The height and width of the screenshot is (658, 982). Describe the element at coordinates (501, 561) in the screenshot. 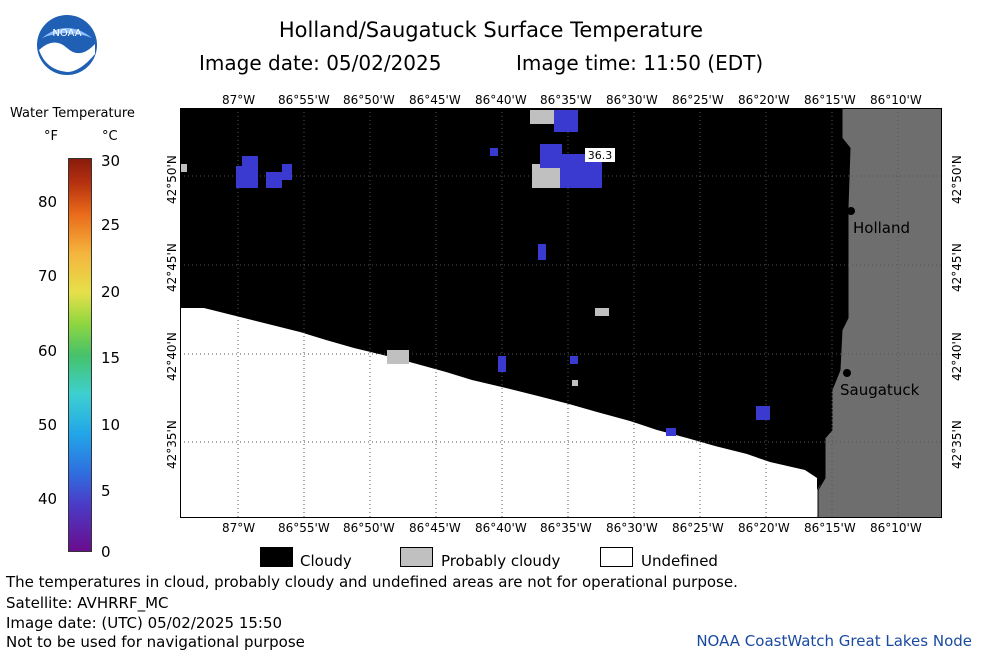

I see `legend-probably-cloudy-label: Probably cloudy` at that location.